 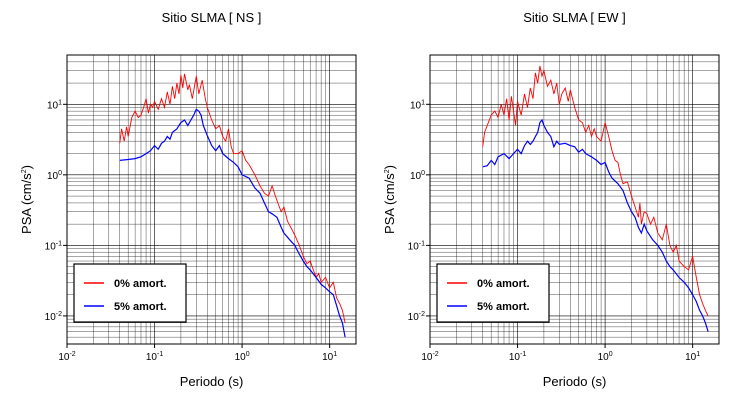 I want to click on chart-title: Sitio SLMA [ EW ], so click(x=574, y=17).